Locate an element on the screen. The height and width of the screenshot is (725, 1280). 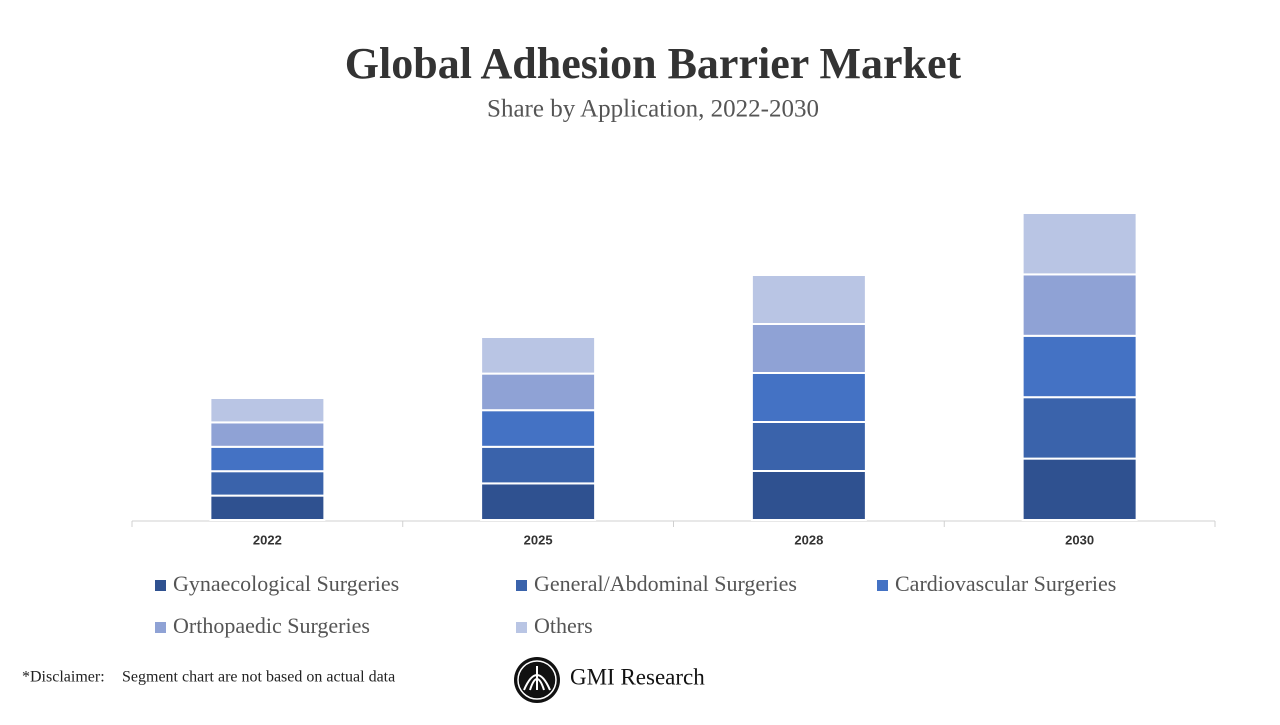
legend-label: Gynaecological Surgeries is located at coordinates (286, 583).